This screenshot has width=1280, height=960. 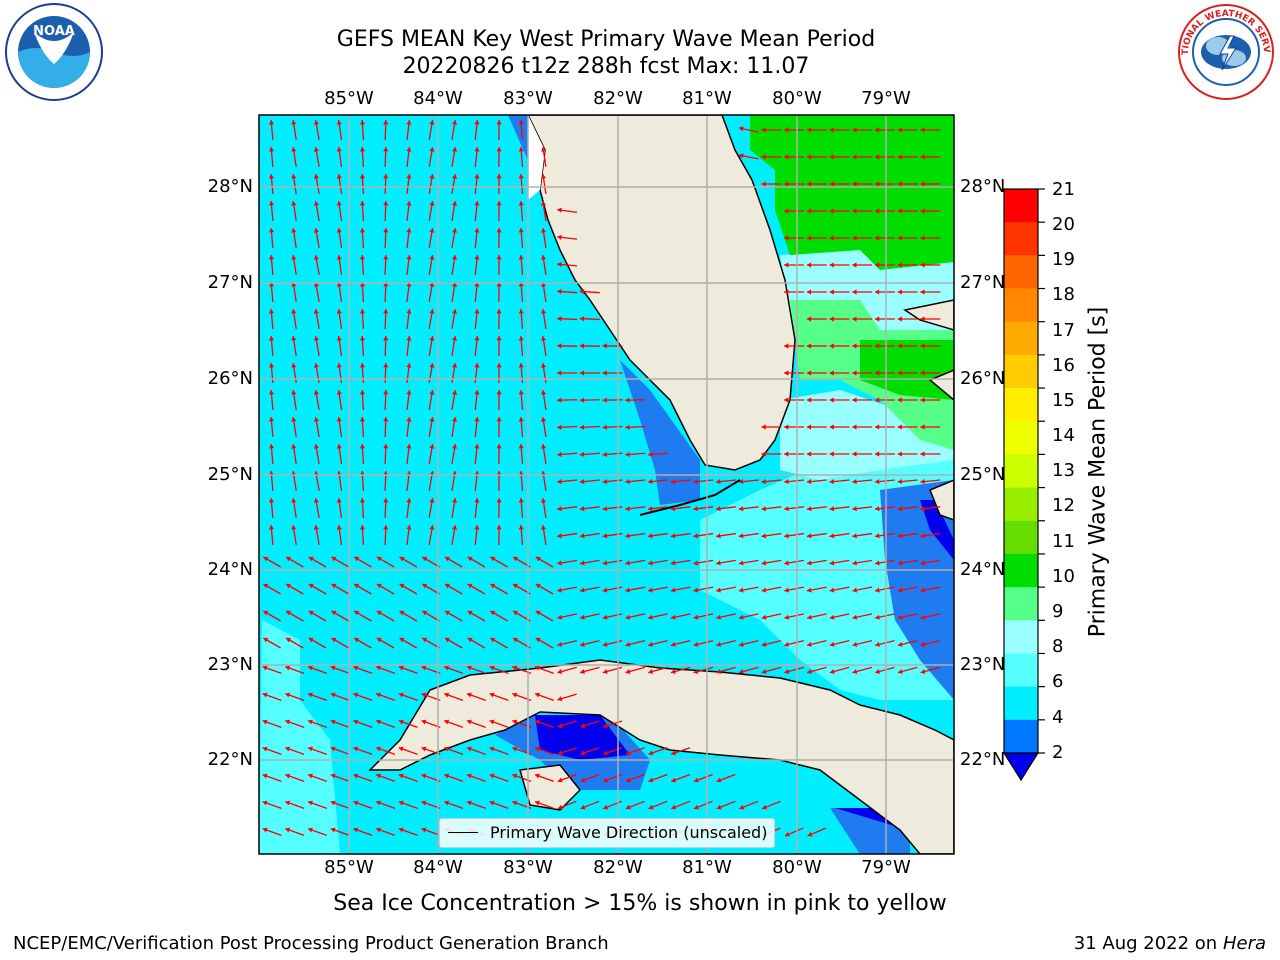 What do you see at coordinates (1021, 471) in the screenshot?
I see `colorbar-frame` at bounding box center [1021, 471].